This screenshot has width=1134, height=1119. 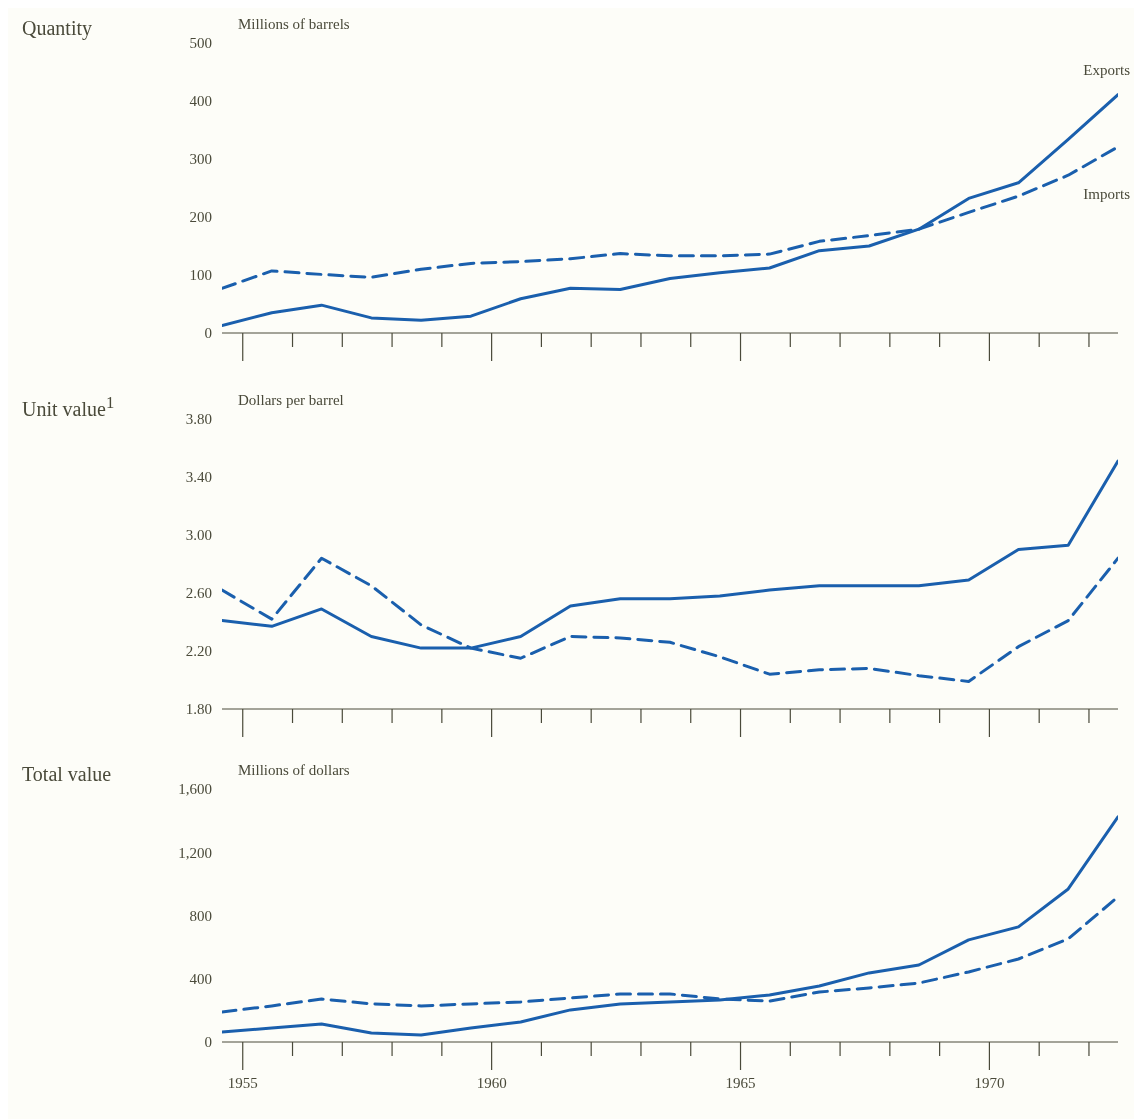 I want to click on chart-title: Total value, so click(x=67, y=774).